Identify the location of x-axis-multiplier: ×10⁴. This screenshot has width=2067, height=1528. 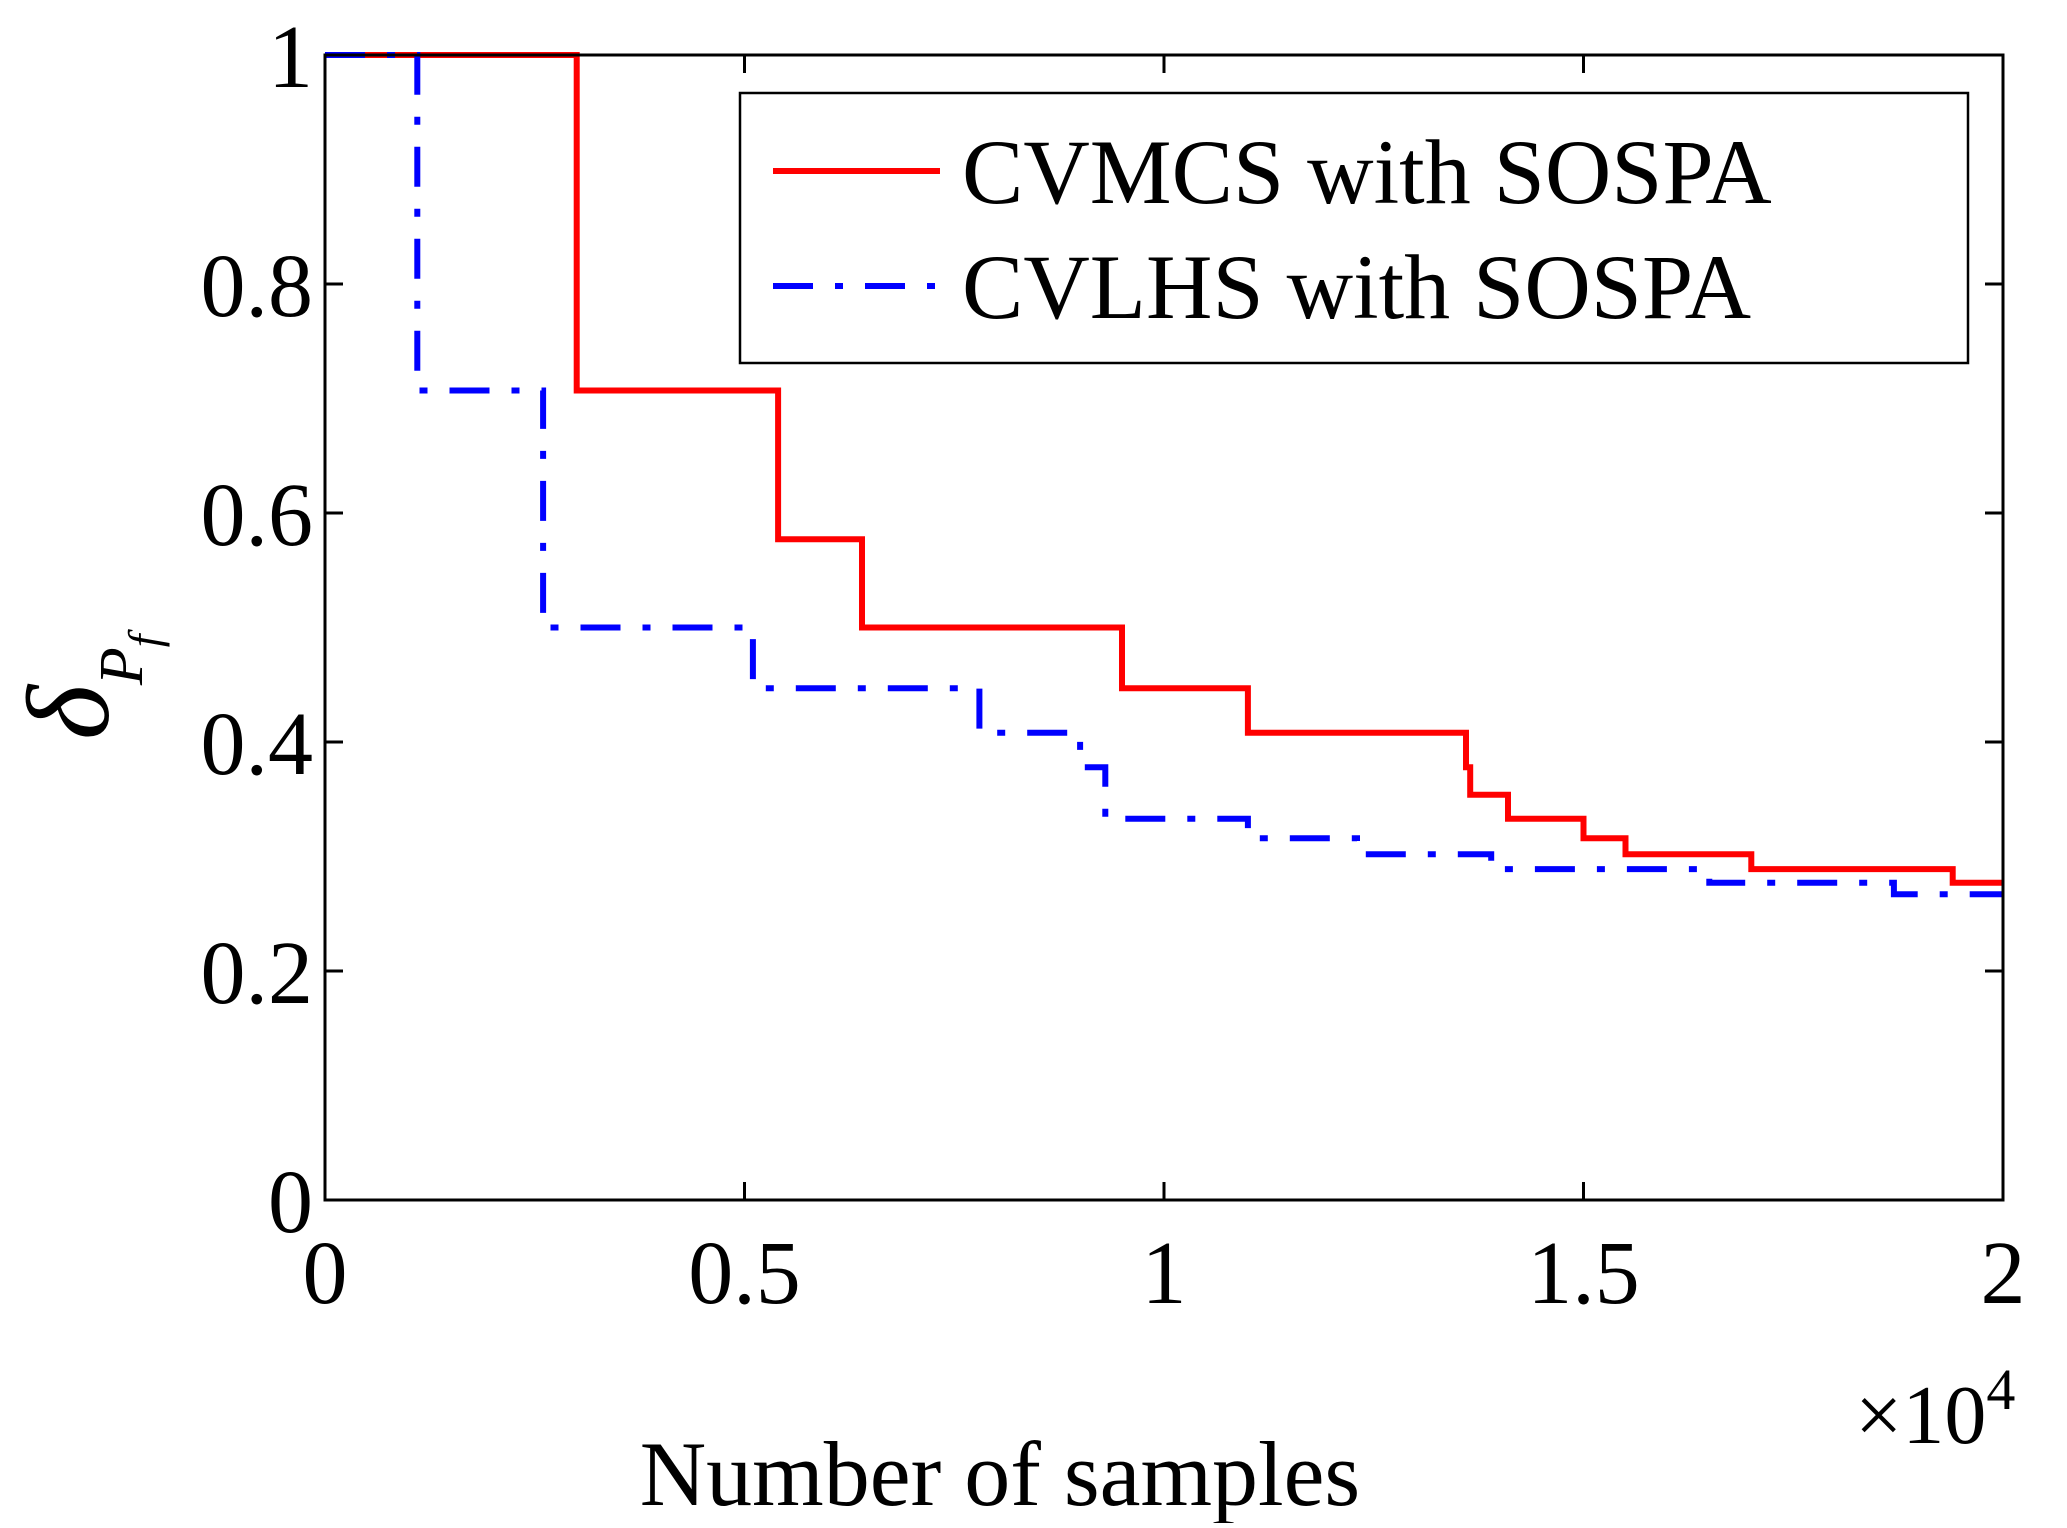
(1935, 1409).